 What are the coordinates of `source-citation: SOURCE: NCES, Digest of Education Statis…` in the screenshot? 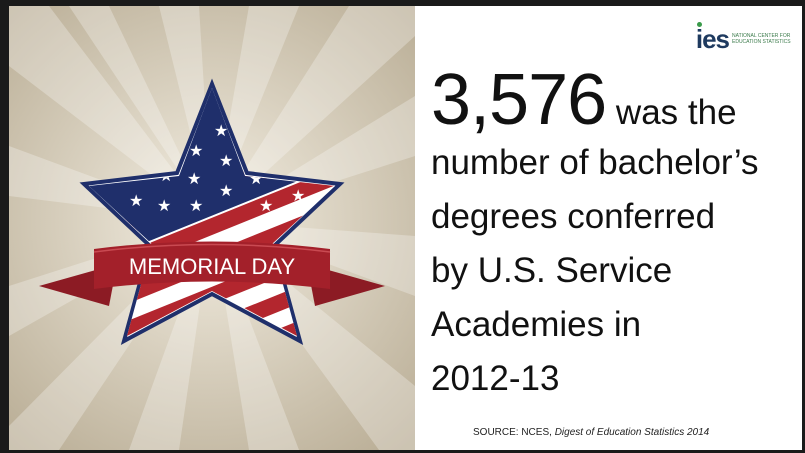 It's located at (591, 432).